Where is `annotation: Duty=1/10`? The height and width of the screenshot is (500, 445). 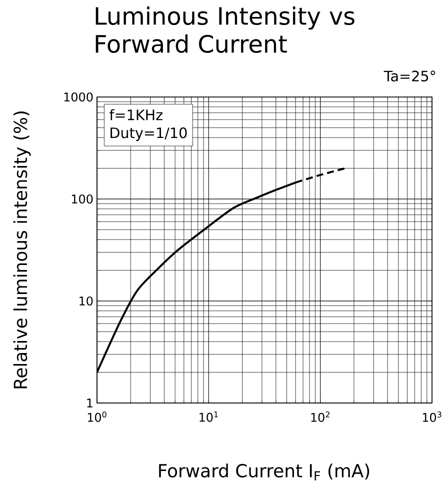 annotation: Duty=1/10 is located at coordinates (148, 134).